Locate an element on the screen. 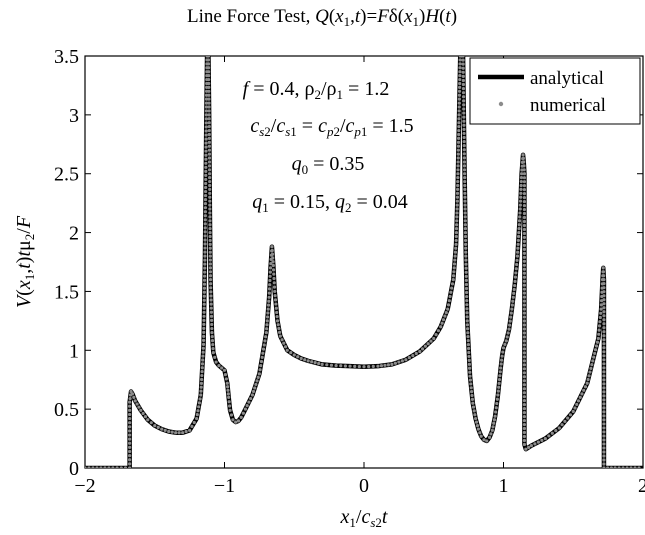 Image resolution: width=645 pixels, height=535 pixels. x-axis-label: x1/cs2t is located at coordinates (364, 518).